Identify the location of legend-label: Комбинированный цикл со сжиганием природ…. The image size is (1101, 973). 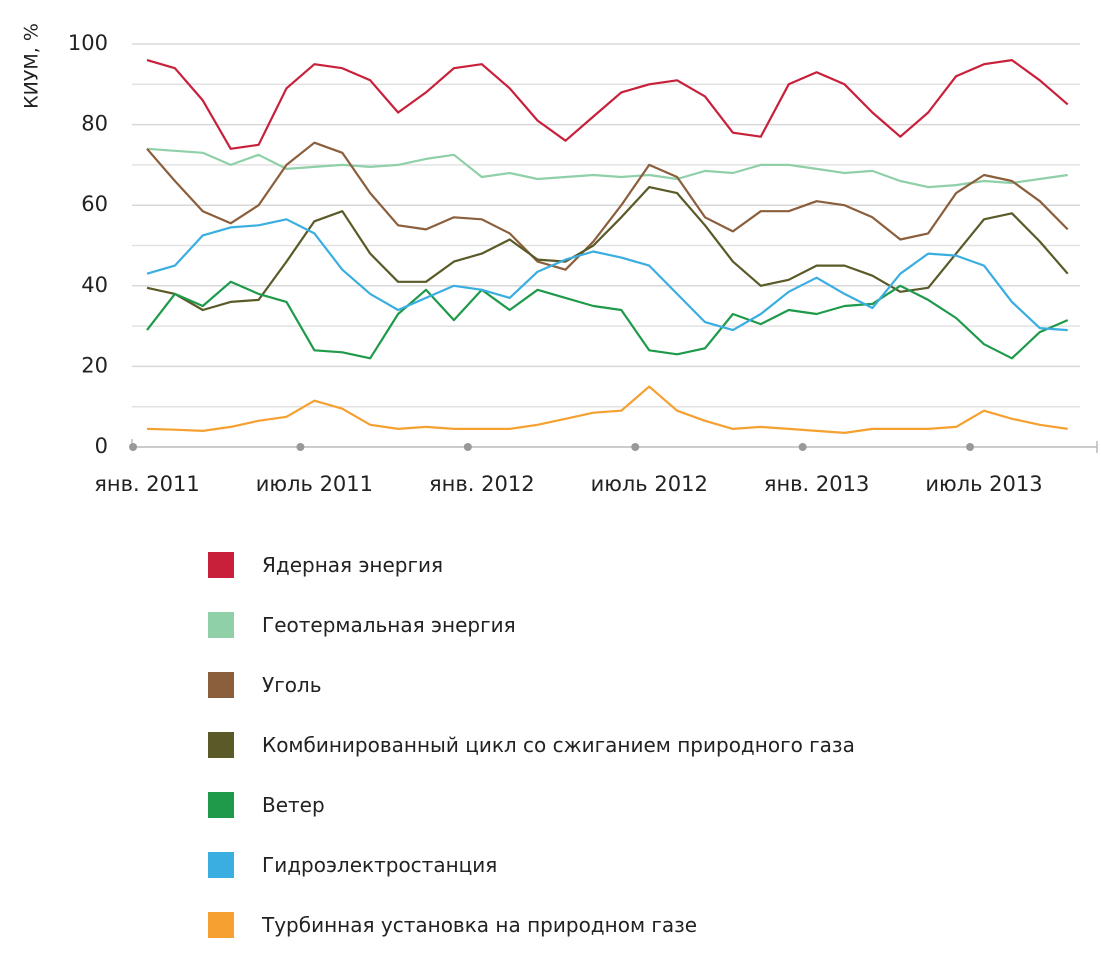
(558, 745).